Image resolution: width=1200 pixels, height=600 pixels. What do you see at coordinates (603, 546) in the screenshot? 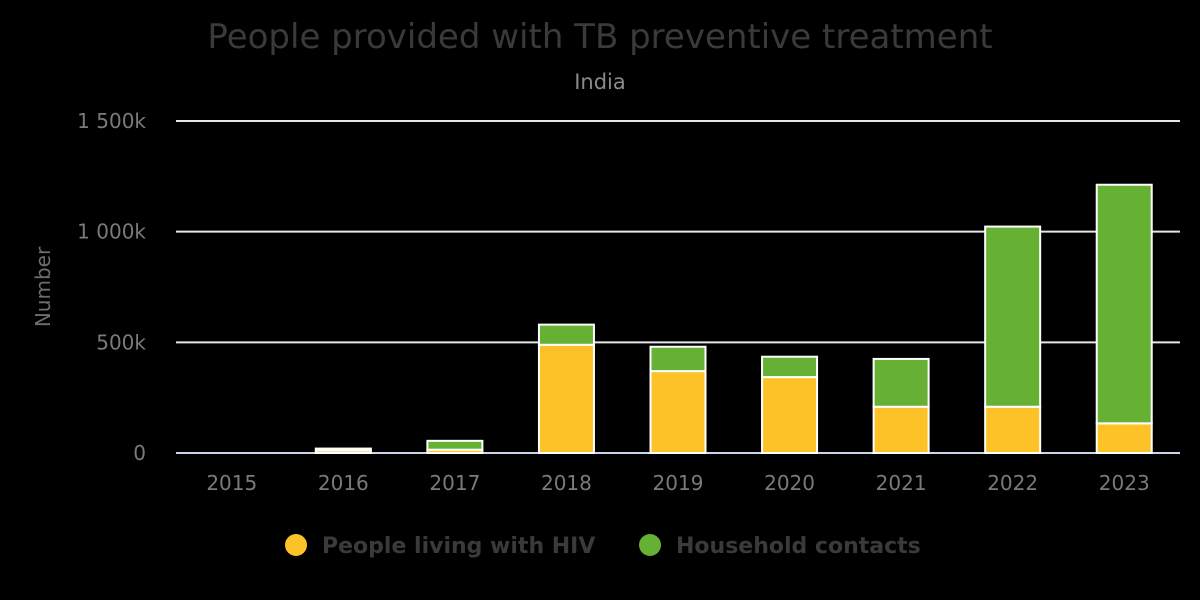
I see `legend: People living with HIV Household contacts` at bounding box center [603, 546].